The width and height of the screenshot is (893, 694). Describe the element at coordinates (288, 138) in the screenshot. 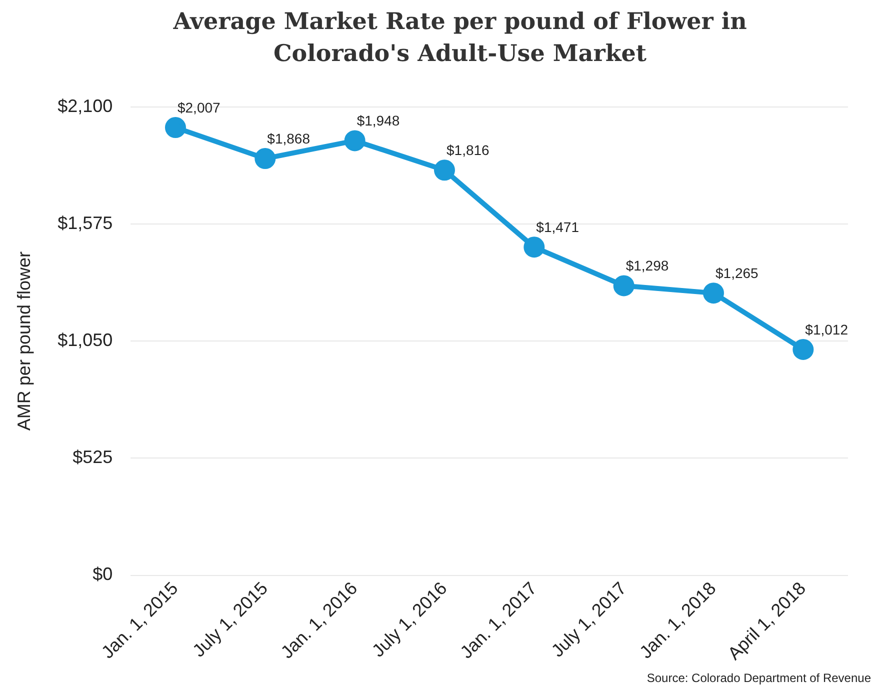

I see `data-label: $1,868` at that location.